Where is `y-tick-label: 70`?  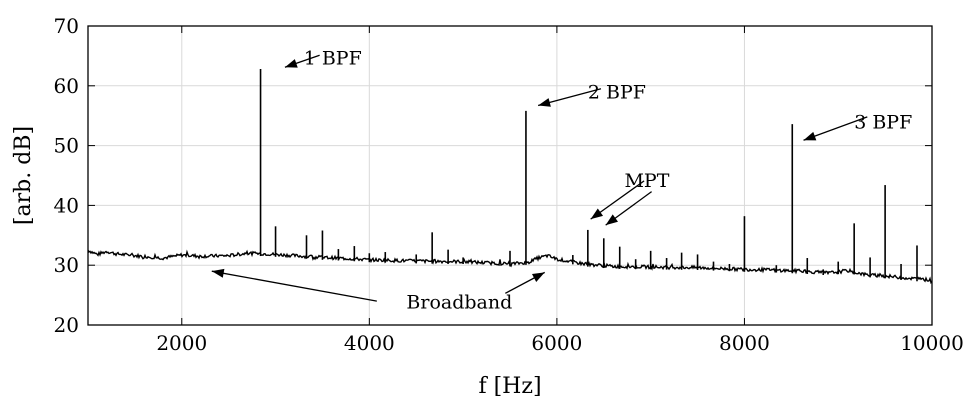
y-tick-label: 70 is located at coordinates (66, 26).